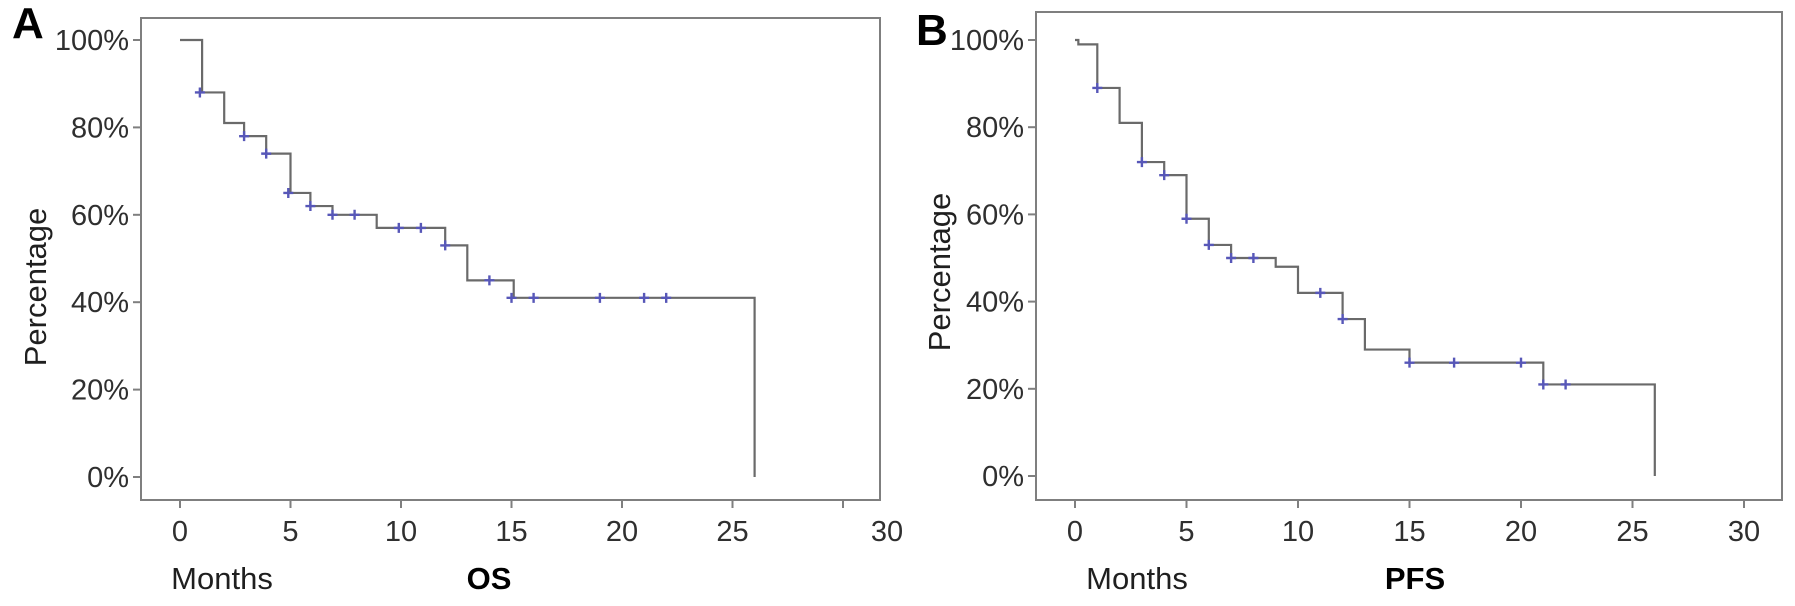  Describe the element at coordinates (489, 578) in the screenshot. I see `os-title: OS` at that location.